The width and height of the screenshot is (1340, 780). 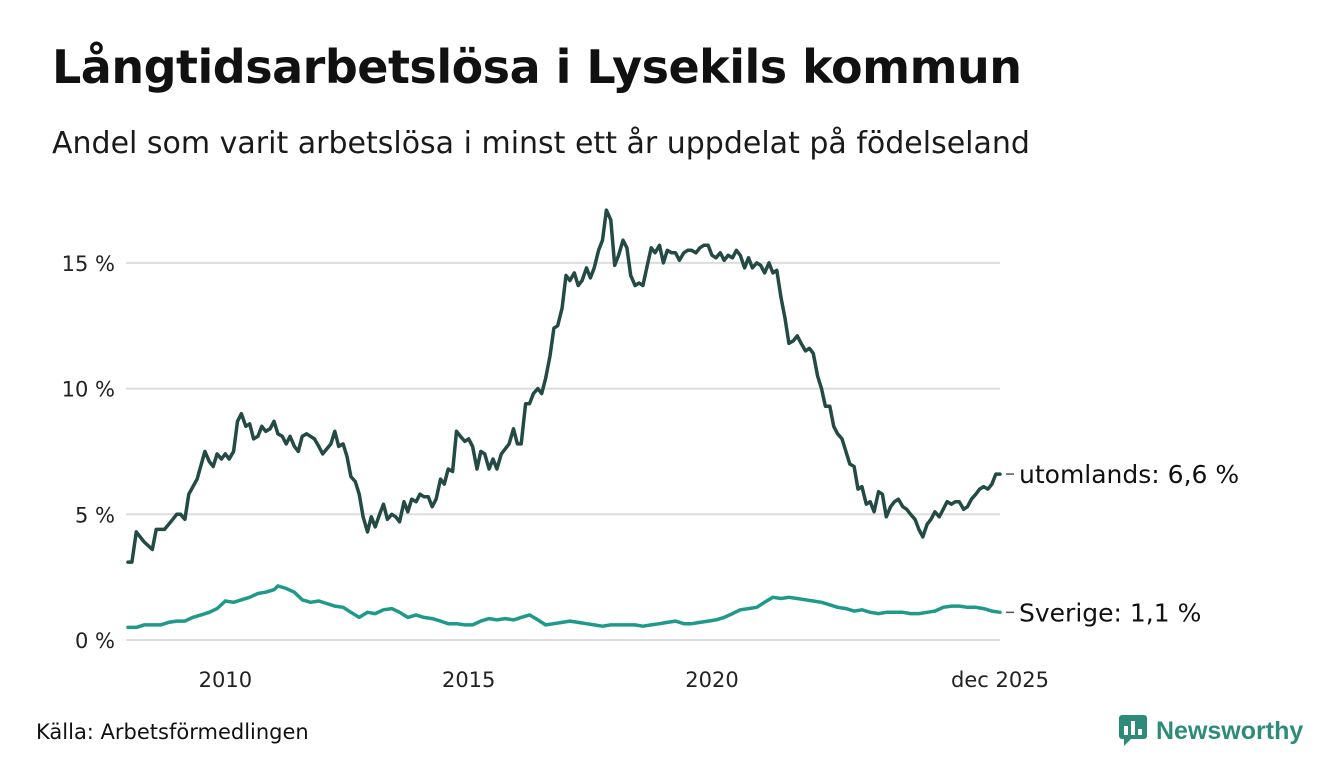 I want to click on y-tick-label: 10 %, so click(x=88, y=390).